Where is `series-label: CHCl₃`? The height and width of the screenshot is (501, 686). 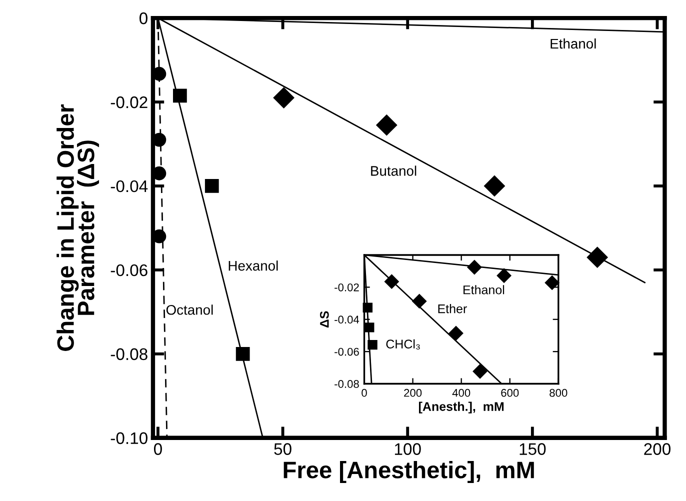
series-label: CHCl₃ is located at coordinates (403, 344).